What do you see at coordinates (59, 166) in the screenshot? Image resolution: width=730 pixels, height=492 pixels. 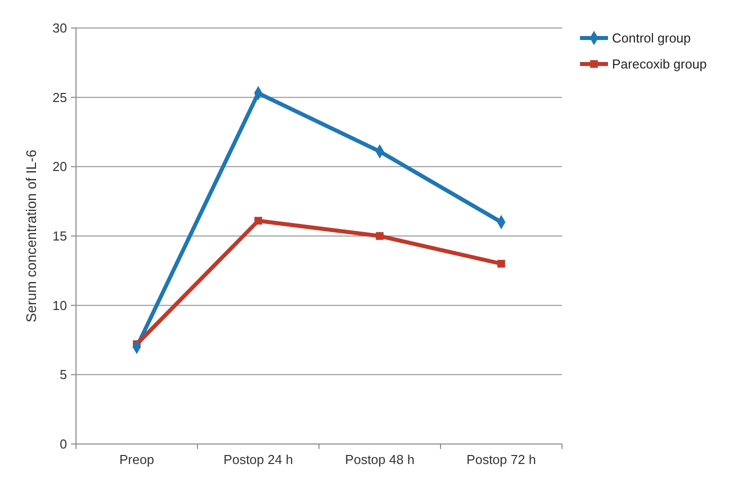 I see `y-tick-label: 20` at bounding box center [59, 166].